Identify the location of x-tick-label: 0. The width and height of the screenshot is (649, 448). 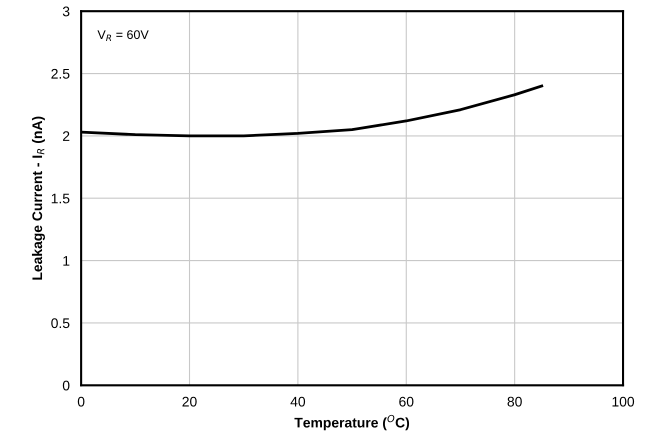
(81, 401).